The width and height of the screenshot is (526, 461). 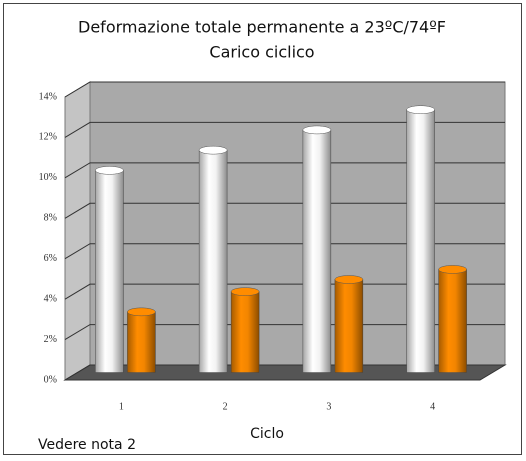 I want to click on y-tick-label: 6%, so click(x=50, y=258).